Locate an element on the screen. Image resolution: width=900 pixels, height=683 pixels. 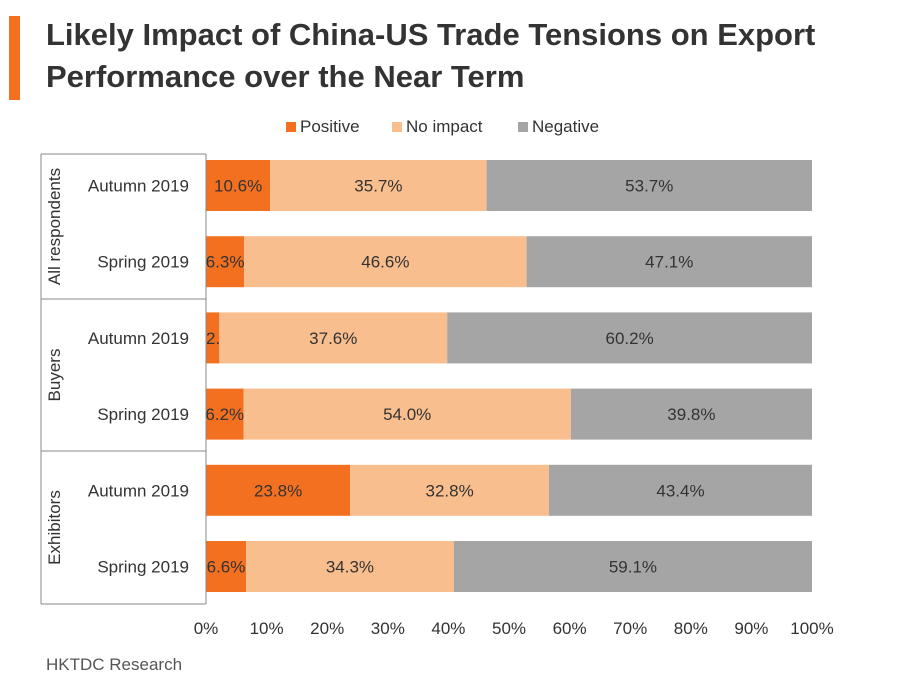
bar-positive-exhibitors-spring-2019 is located at coordinates (226, 566).